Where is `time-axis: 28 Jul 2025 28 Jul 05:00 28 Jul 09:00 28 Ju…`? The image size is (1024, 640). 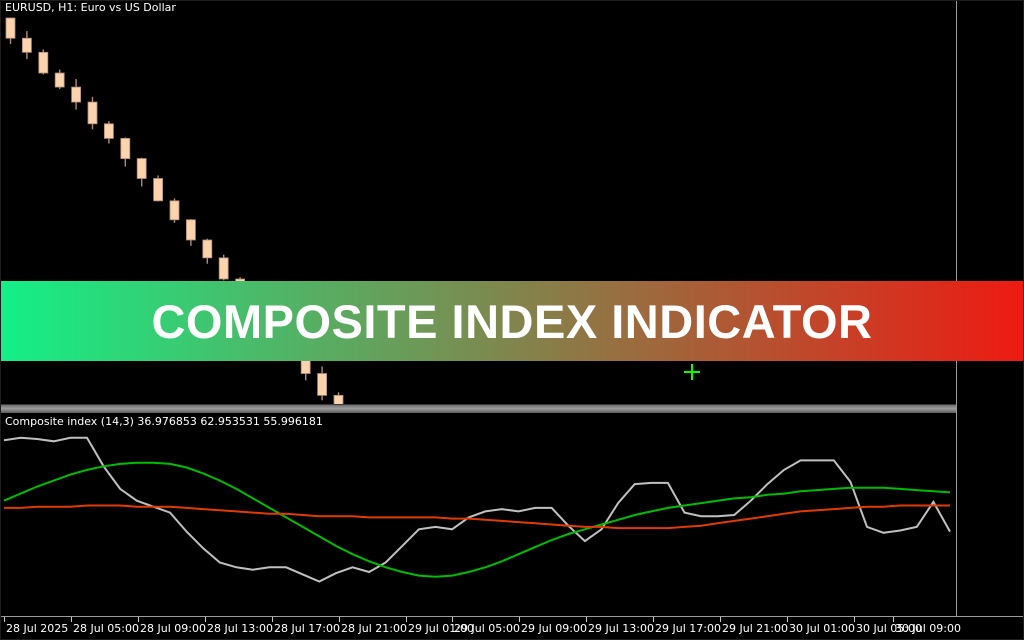
time-axis: 28 Jul 2025 28 Jul 05:00 28 Jul 09:00 28 Ju… is located at coordinates (512, 628).